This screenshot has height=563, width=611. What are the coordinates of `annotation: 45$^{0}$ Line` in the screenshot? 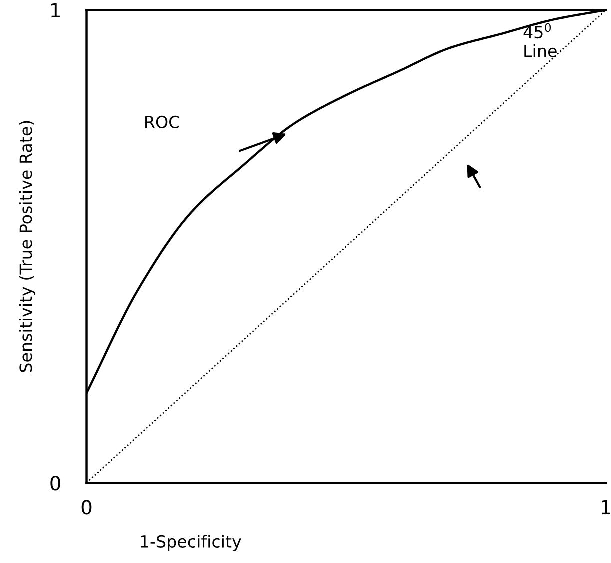 It's located at (540, 40).